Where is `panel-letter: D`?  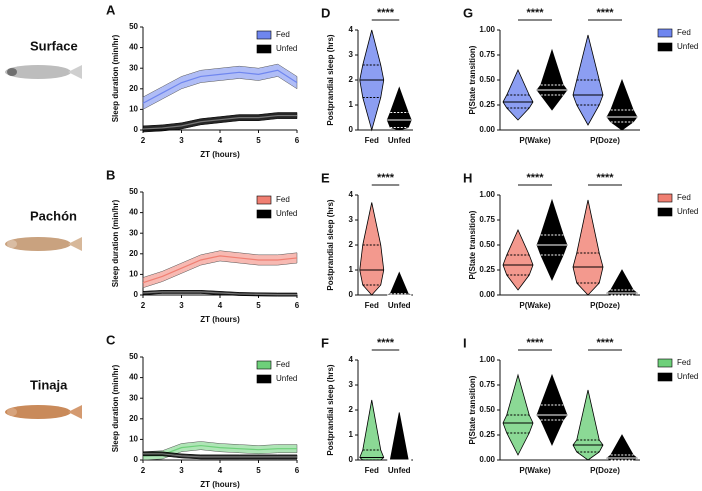
panel-letter: D is located at coordinates (325, 12).